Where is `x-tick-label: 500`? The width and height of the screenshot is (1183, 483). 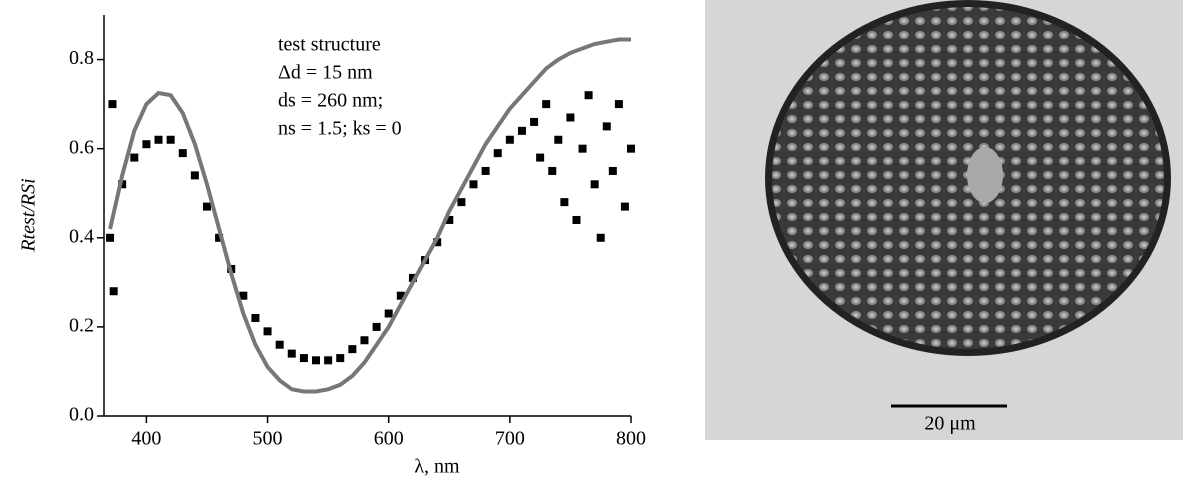 x-tick-label: 500 is located at coordinates (268, 439).